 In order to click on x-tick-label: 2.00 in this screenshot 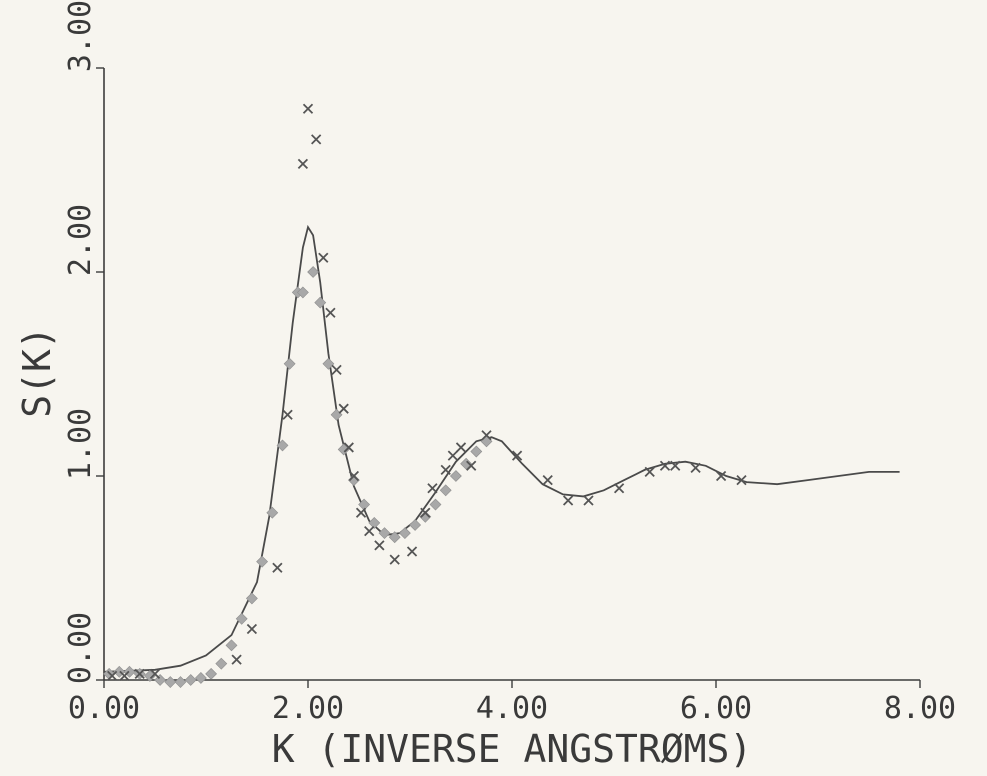, I will do `click(308, 708)`.